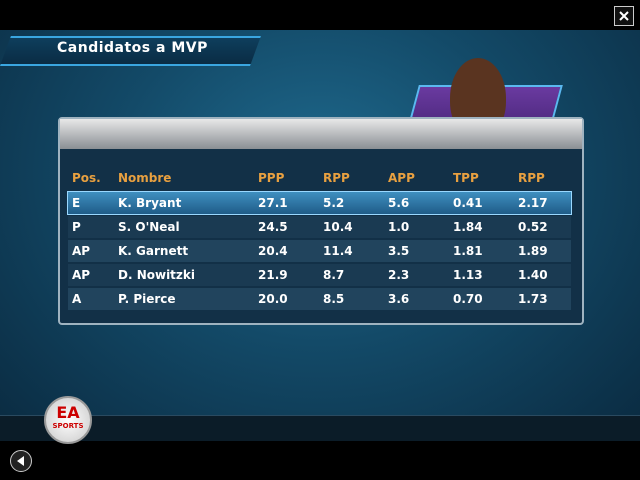 This screenshot has height=480, width=640. I want to click on table-cell: 27.1, so click(273, 203).